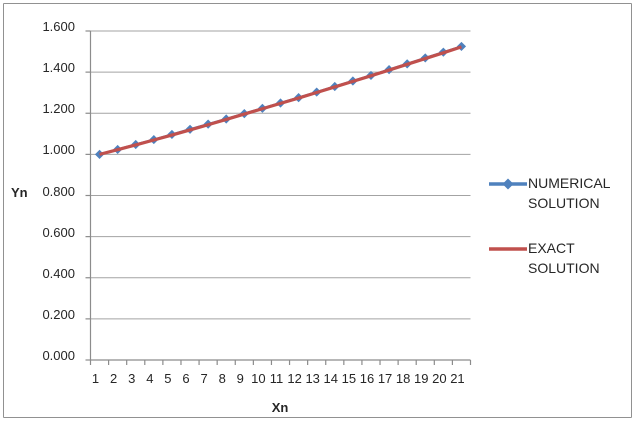  Describe the element at coordinates (367, 378) in the screenshot. I see `x-tick-label: 16` at that location.